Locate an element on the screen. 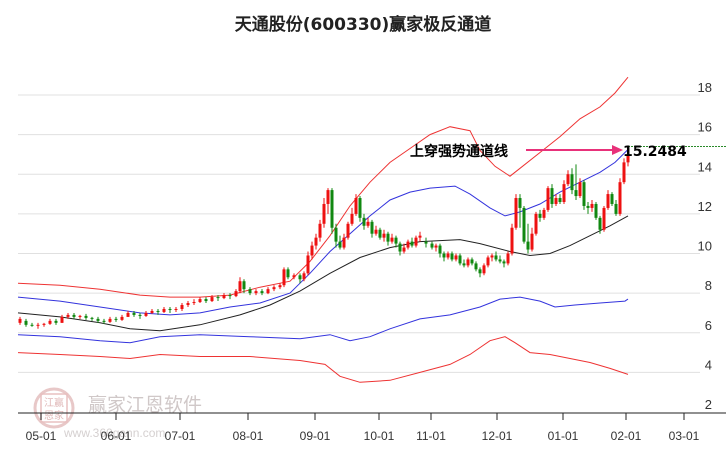  annotation-label: 上穿强势通道线 is located at coordinates (459, 151).